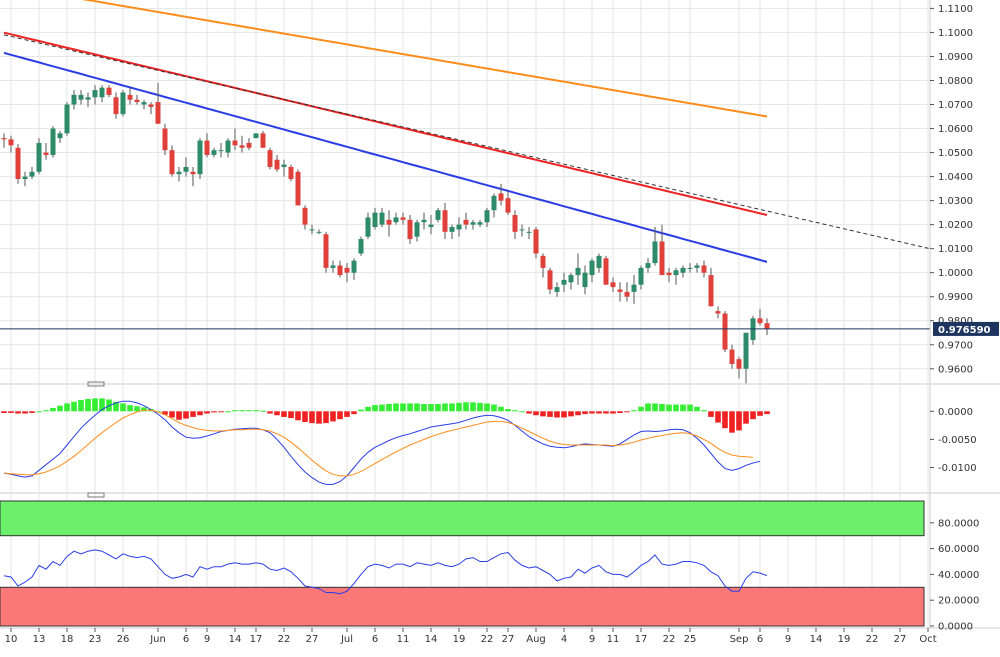 The image size is (1000, 657). What do you see at coordinates (462, 606) in the screenshot?
I see `oversold-zone` at bounding box center [462, 606].